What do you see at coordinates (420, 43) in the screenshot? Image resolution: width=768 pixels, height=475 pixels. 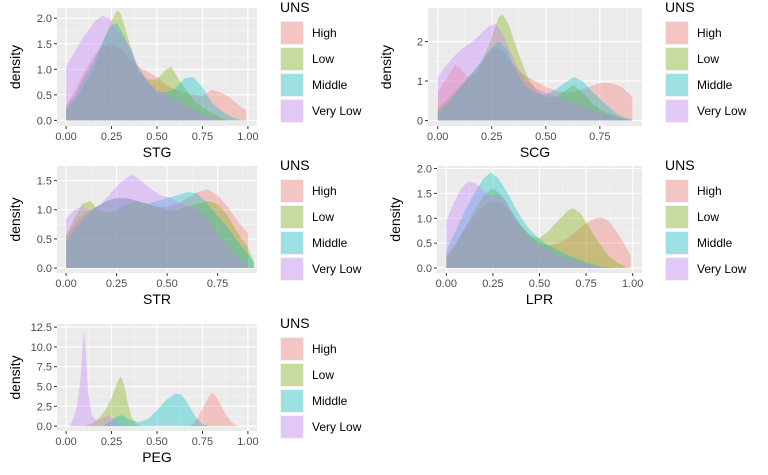 I see `y-tick-label: 2` at bounding box center [420, 43].